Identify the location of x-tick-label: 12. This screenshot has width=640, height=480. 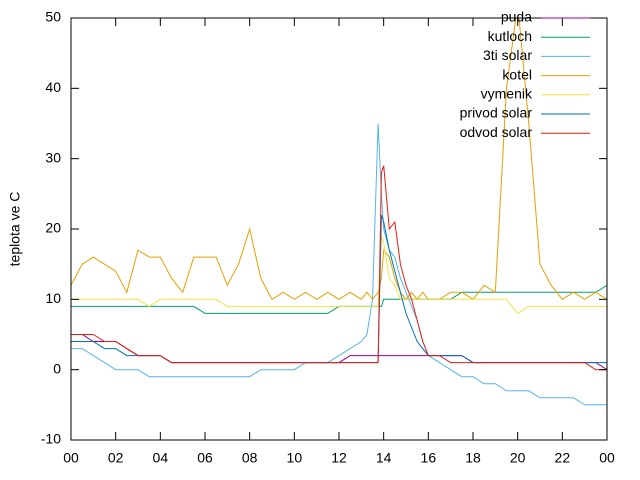
(339, 458).